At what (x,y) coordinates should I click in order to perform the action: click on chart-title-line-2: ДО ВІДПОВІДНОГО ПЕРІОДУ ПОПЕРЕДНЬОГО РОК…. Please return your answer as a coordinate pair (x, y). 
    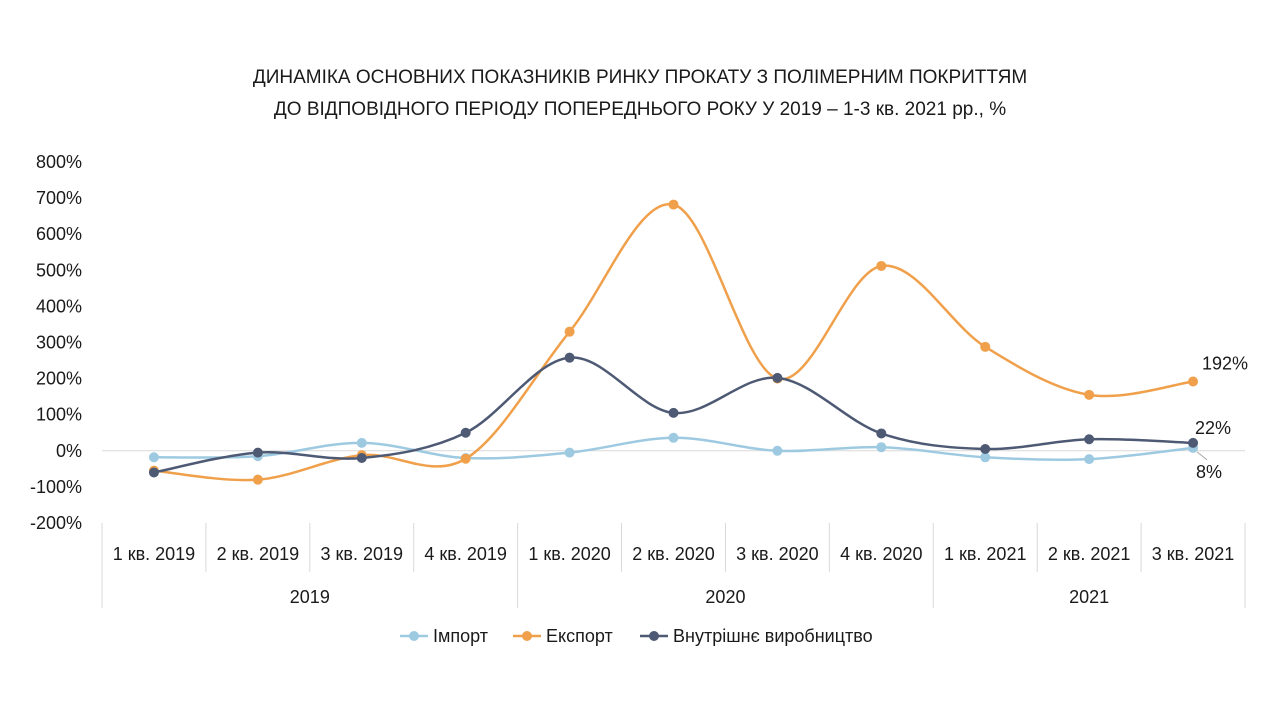
    Looking at the image, I should click on (640, 109).